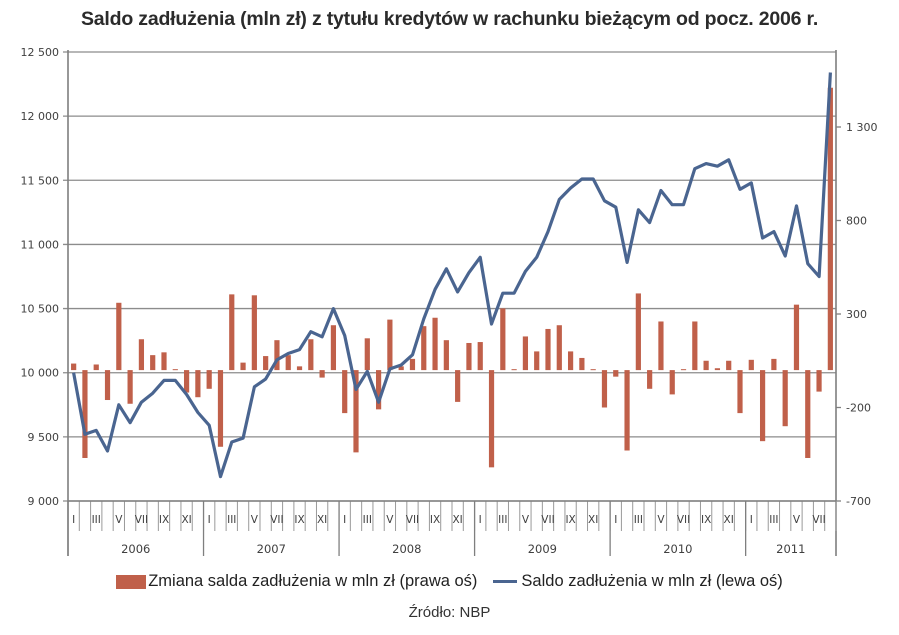 This screenshot has height=635, width=899. Describe the element at coordinates (652, 581) in the screenshot. I see `legend-line-label: Saldo zadłużenia w mln zł (lewa oś)` at that location.